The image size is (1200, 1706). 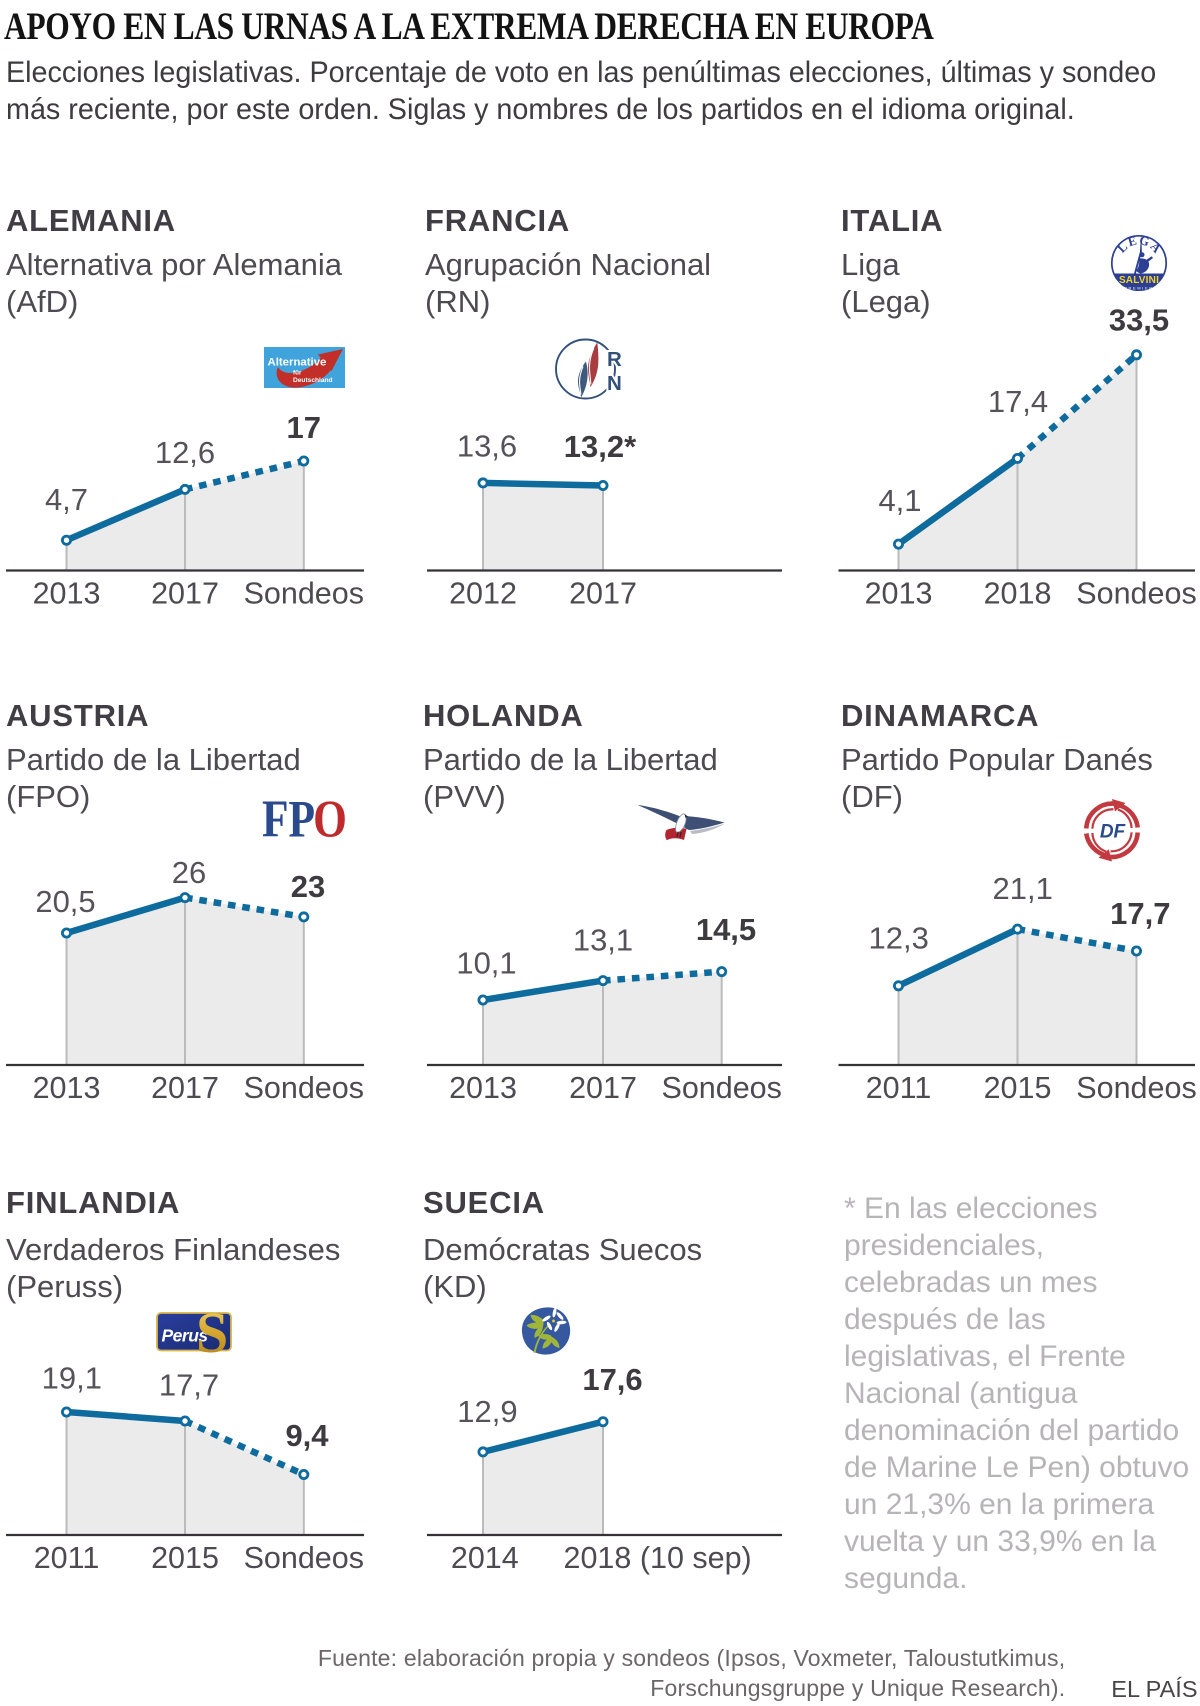 I want to click on svg-text: S, so click(x=212, y=1332).